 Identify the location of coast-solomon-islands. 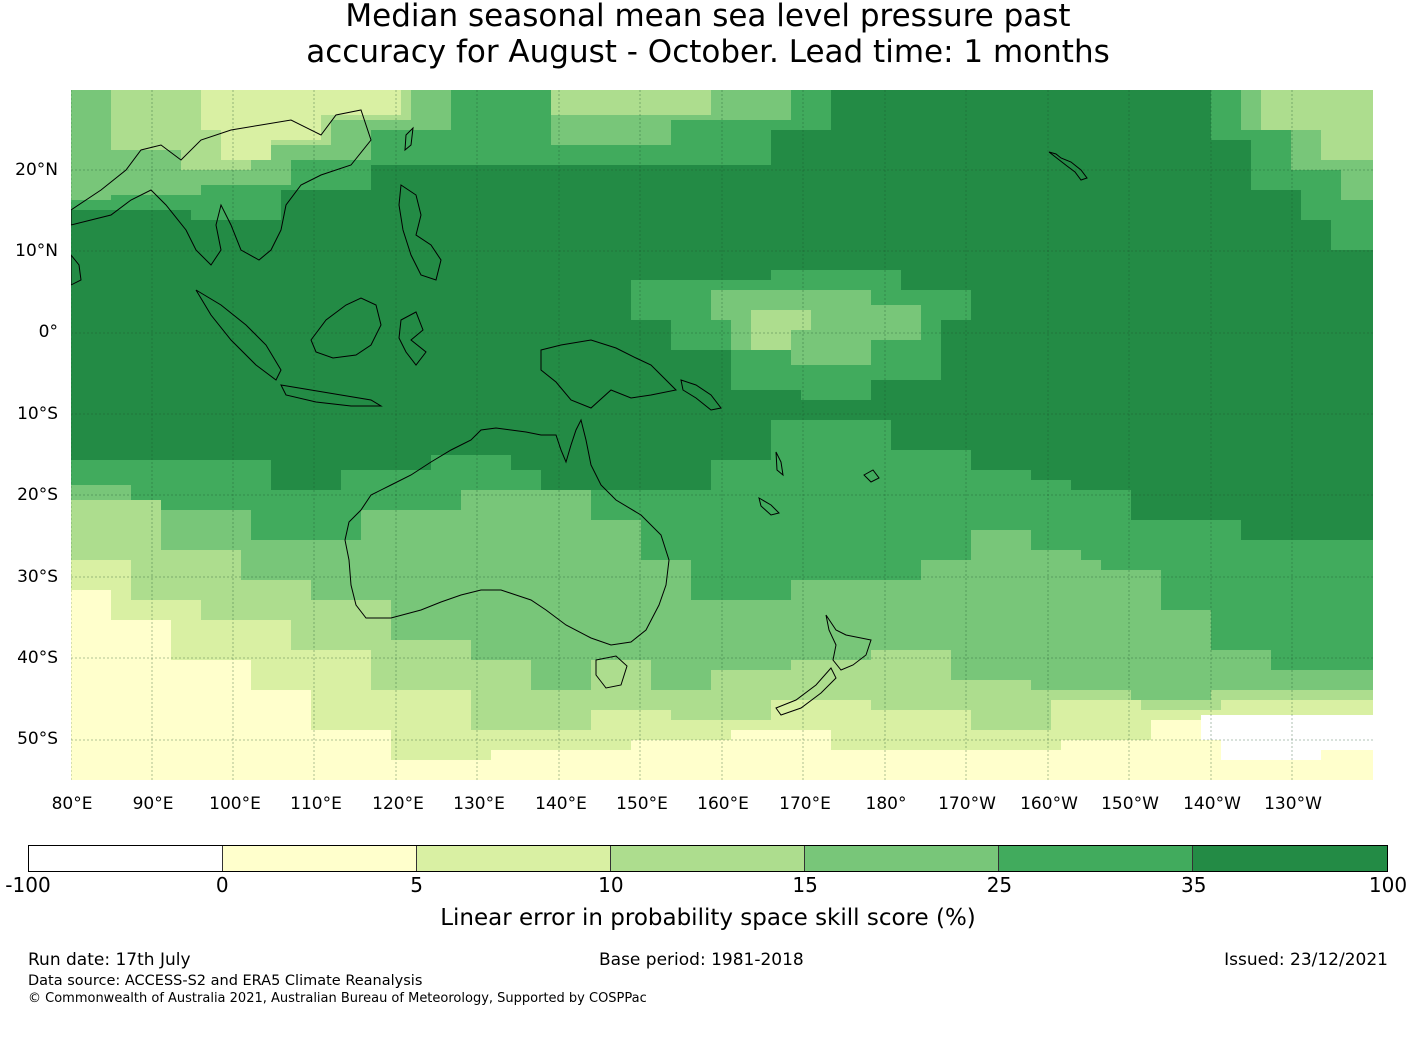
(701, 395).